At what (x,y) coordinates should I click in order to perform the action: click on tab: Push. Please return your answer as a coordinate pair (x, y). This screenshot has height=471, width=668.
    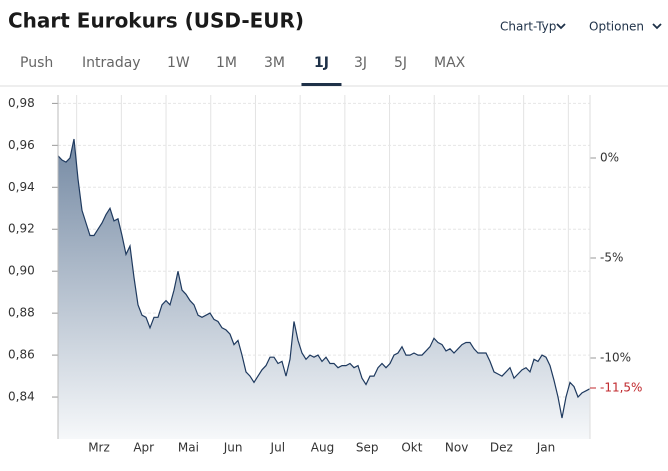
    Looking at the image, I should click on (36, 63).